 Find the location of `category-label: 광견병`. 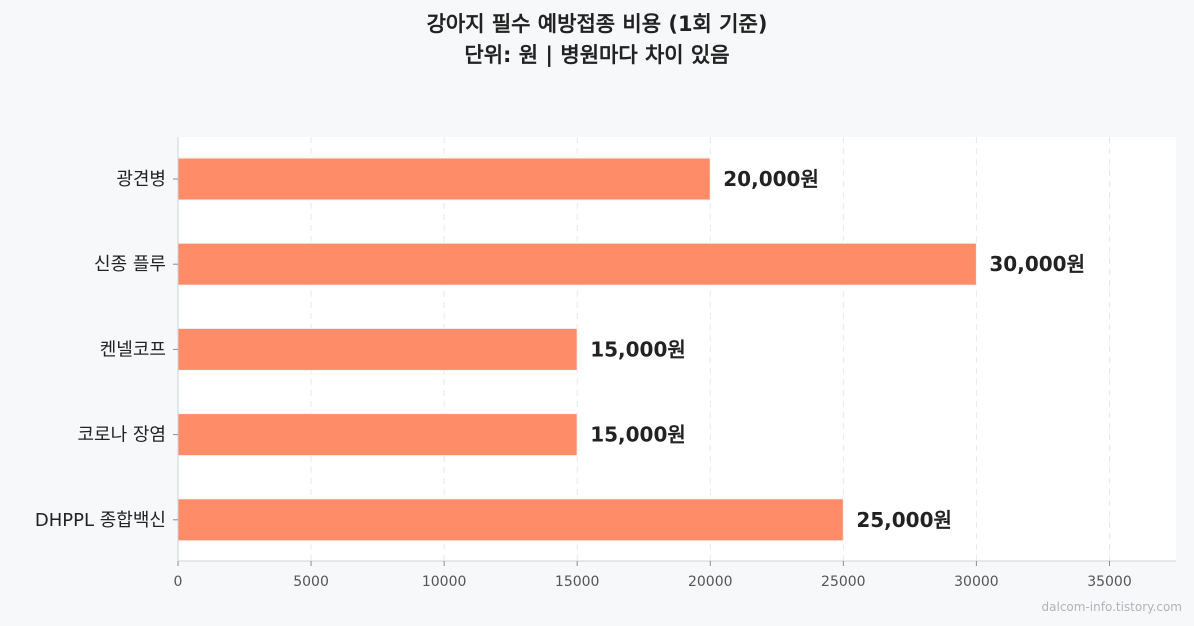

category-label: 광견병 is located at coordinates (141, 179).